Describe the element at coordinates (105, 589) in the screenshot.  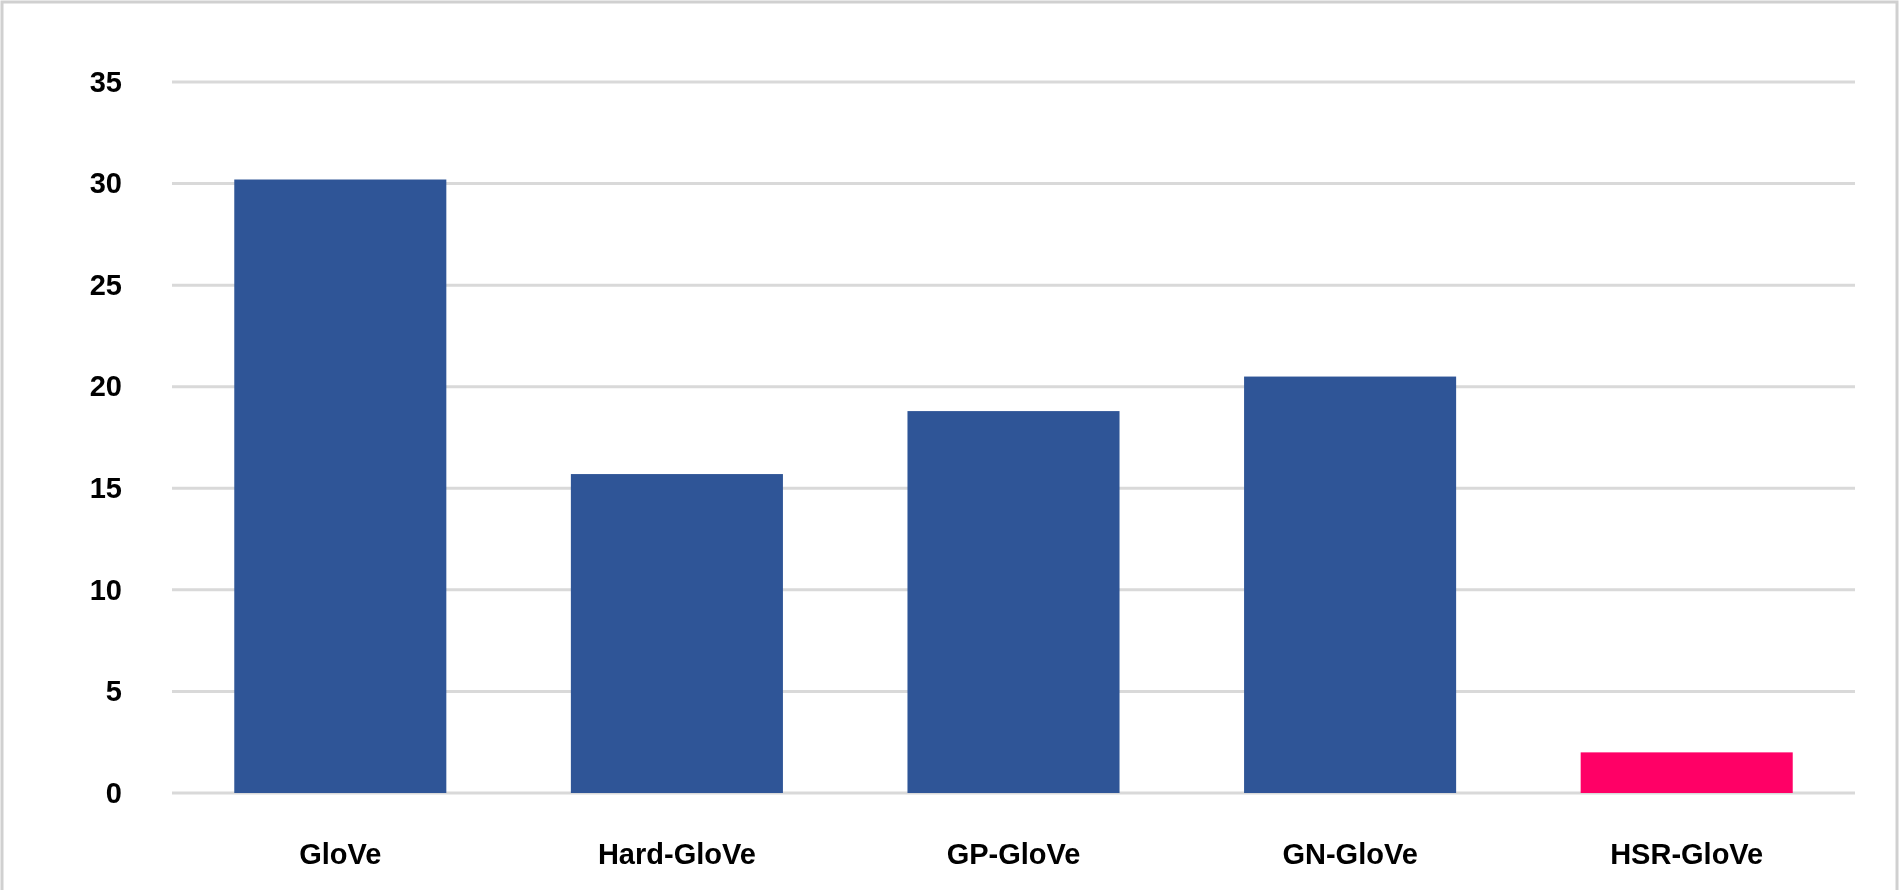
I see `y-tick-label: 10` at that location.